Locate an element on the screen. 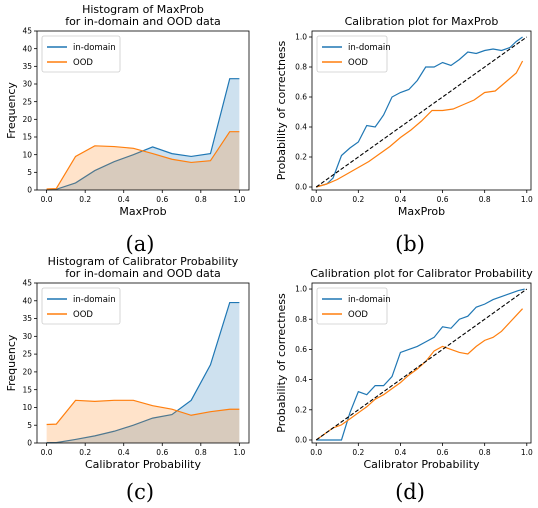  series-fill-ood is located at coordinates (143, 421).